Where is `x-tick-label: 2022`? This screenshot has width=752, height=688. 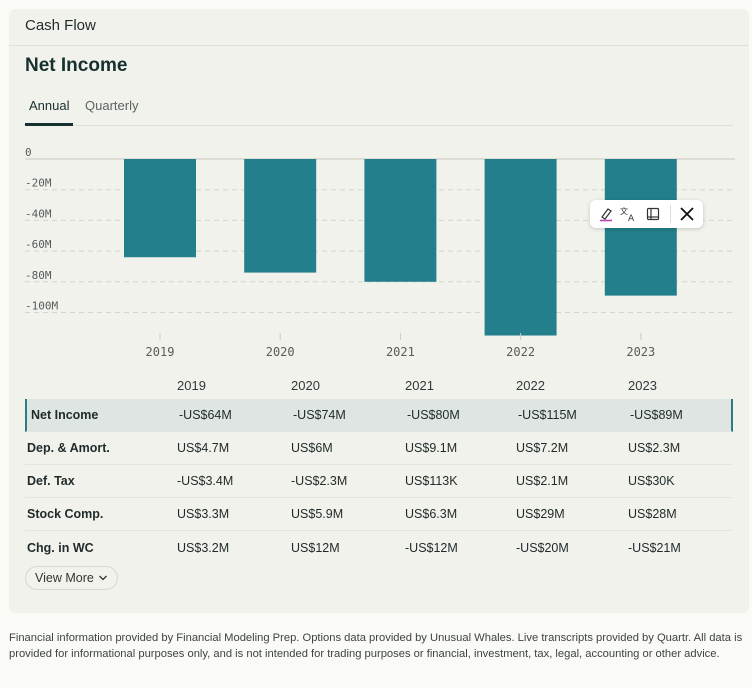 x-tick-label: 2022 is located at coordinates (520, 352).